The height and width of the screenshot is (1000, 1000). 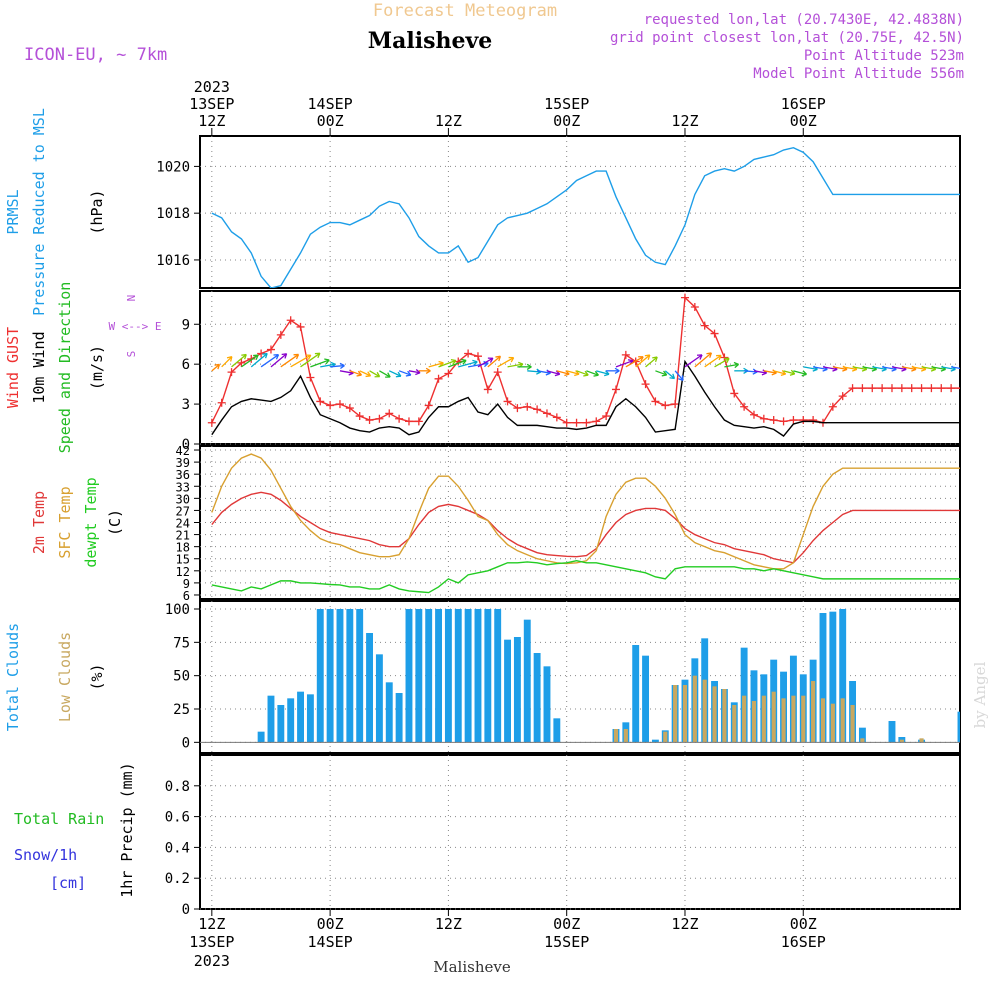 I want to click on panel-label: SFC Temp, so click(x=65, y=522).